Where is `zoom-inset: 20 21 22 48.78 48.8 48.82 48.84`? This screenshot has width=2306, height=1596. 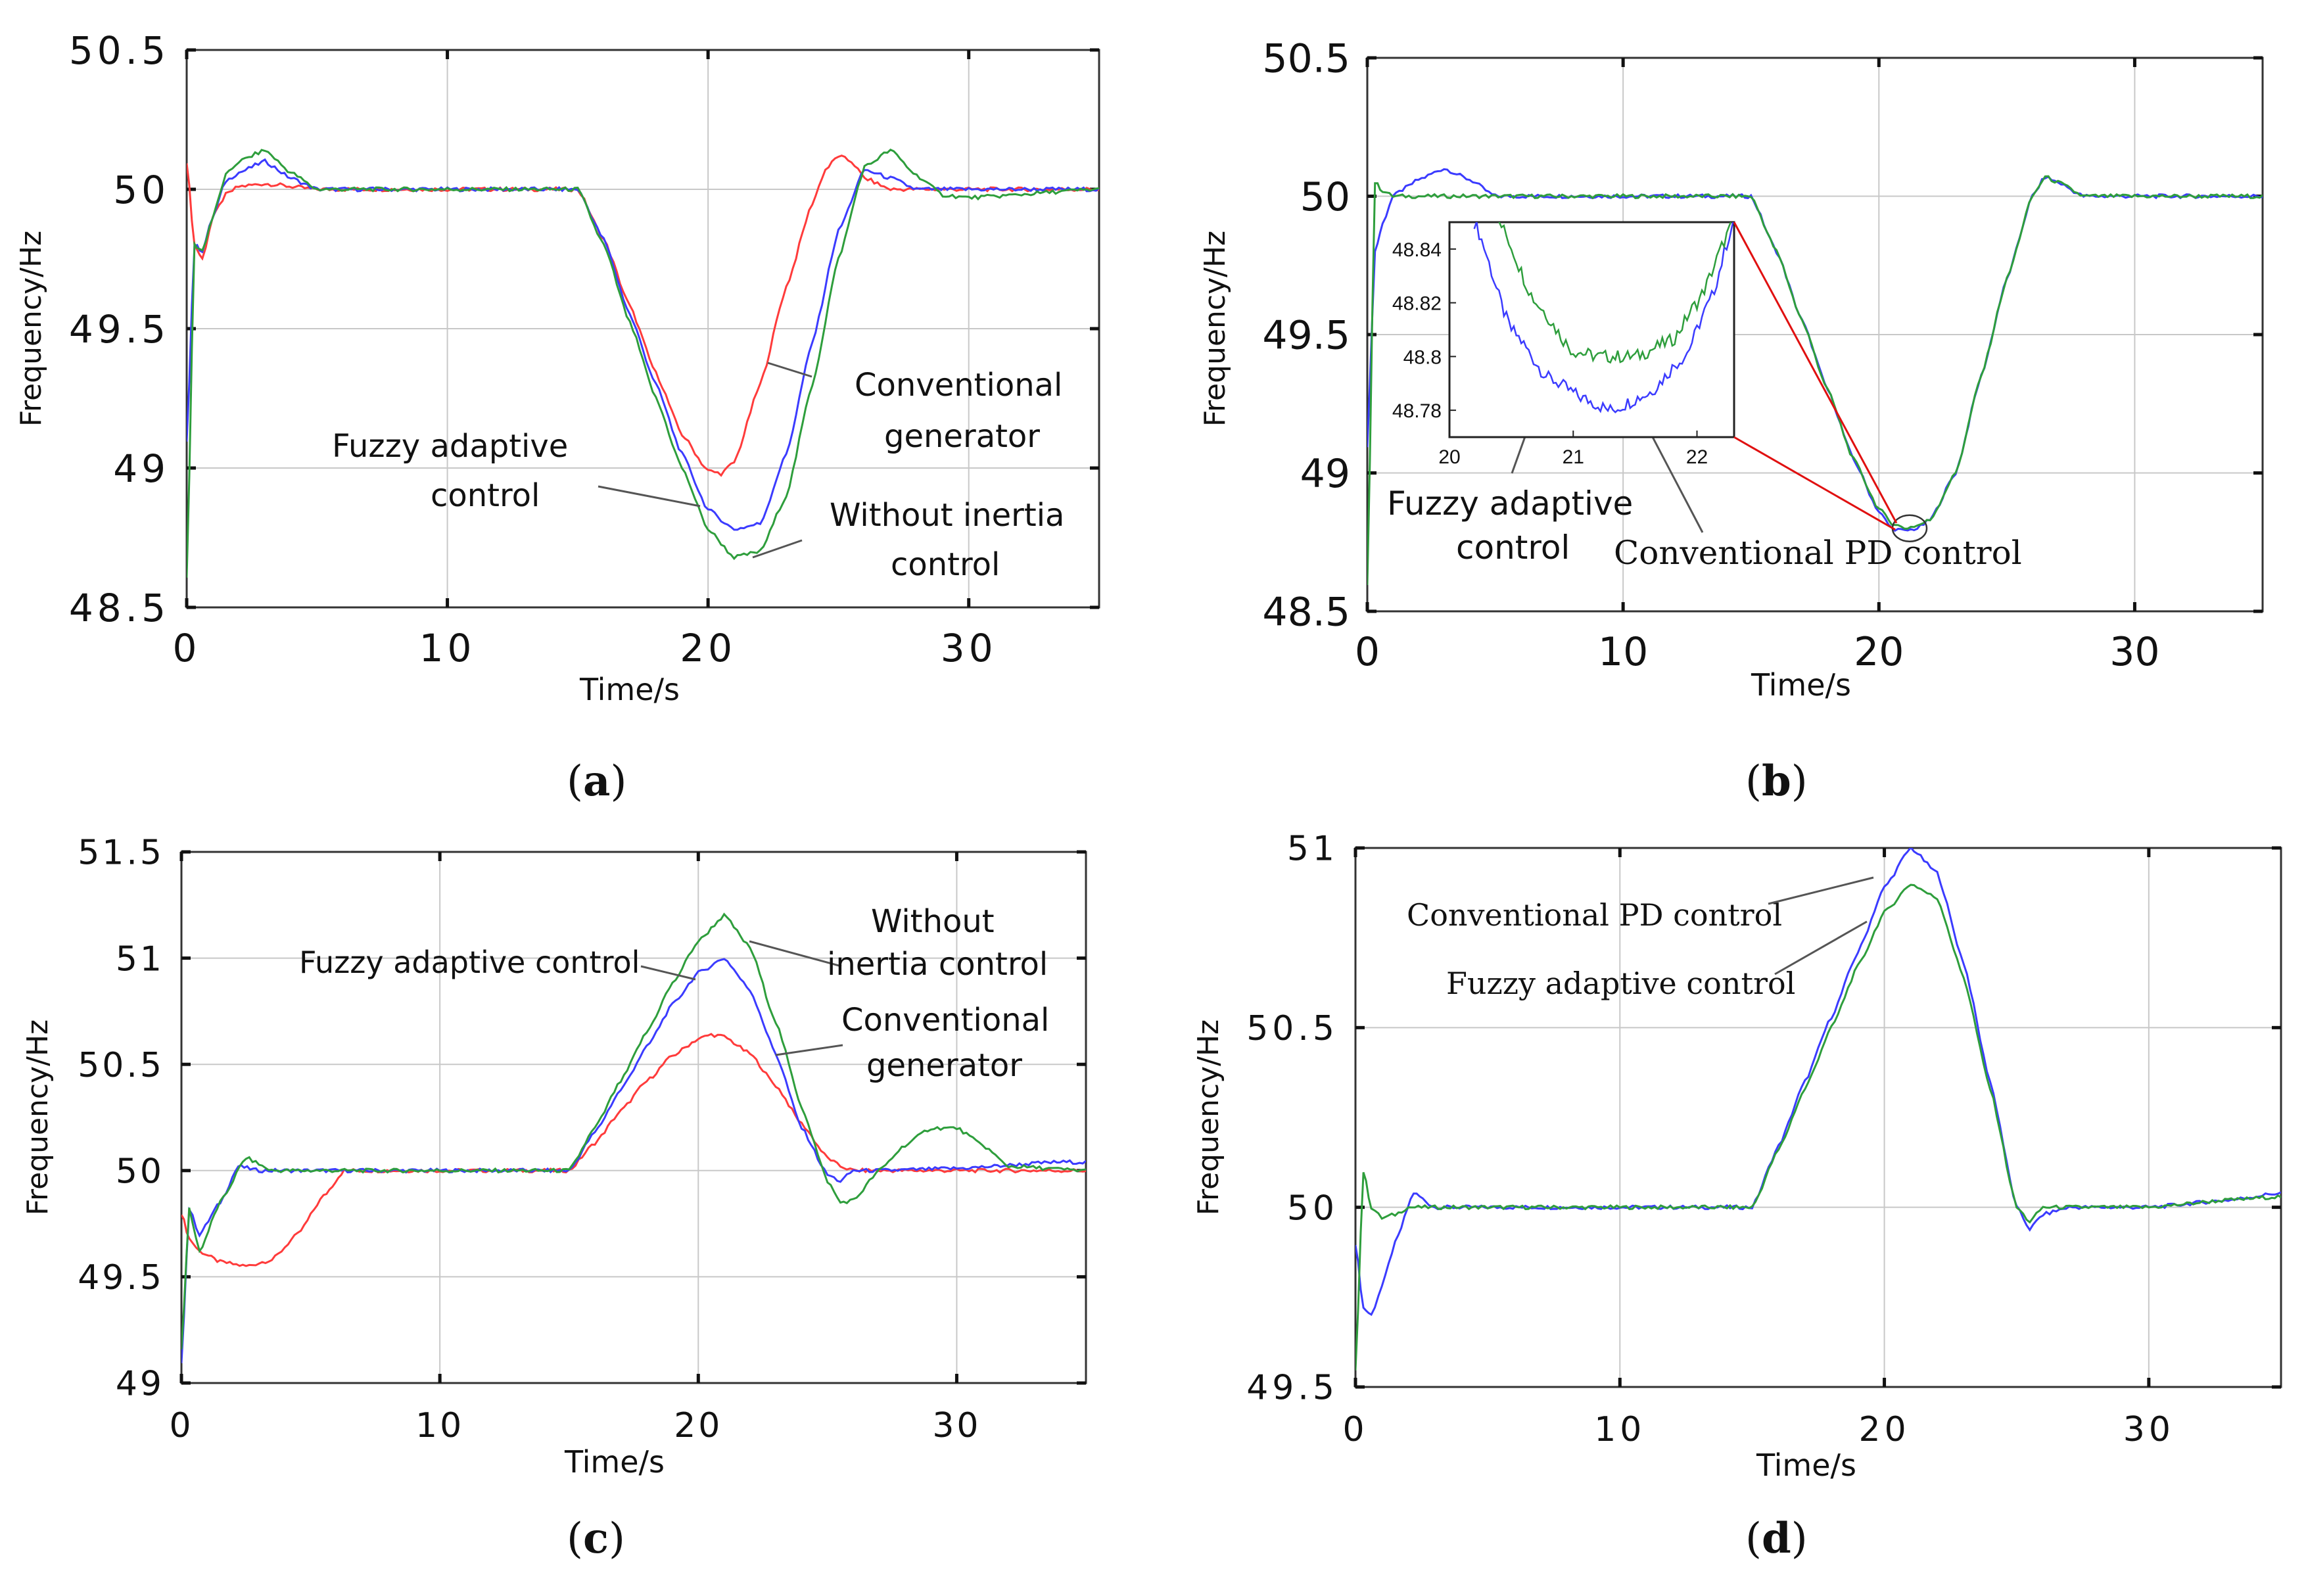 zoom-inset: 20 21 22 48.78 48.8 48.82 48.84 is located at coordinates (1660, 381).